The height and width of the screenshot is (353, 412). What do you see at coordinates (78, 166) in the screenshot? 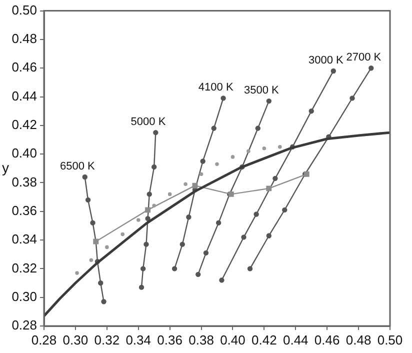
I see `annotation: 6500 K` at bounding box center [78, 166].